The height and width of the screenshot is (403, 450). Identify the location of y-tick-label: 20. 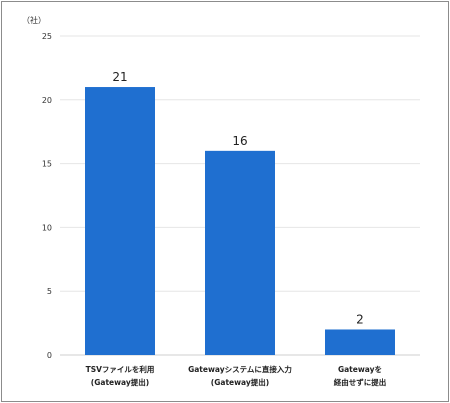
(47, 100).